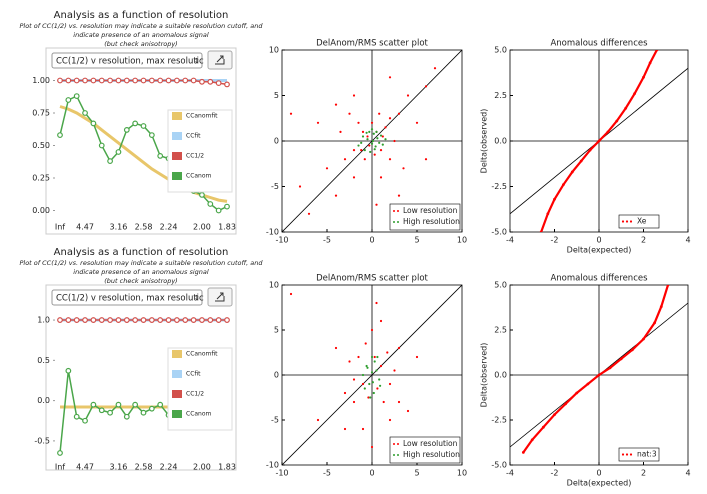 The height and width of the screenshot is (494, 707). What do you see at coordinates (202, 227) in the screenshot?
I see `x-tick-label: 2.00` at bounding box center [202, 227].